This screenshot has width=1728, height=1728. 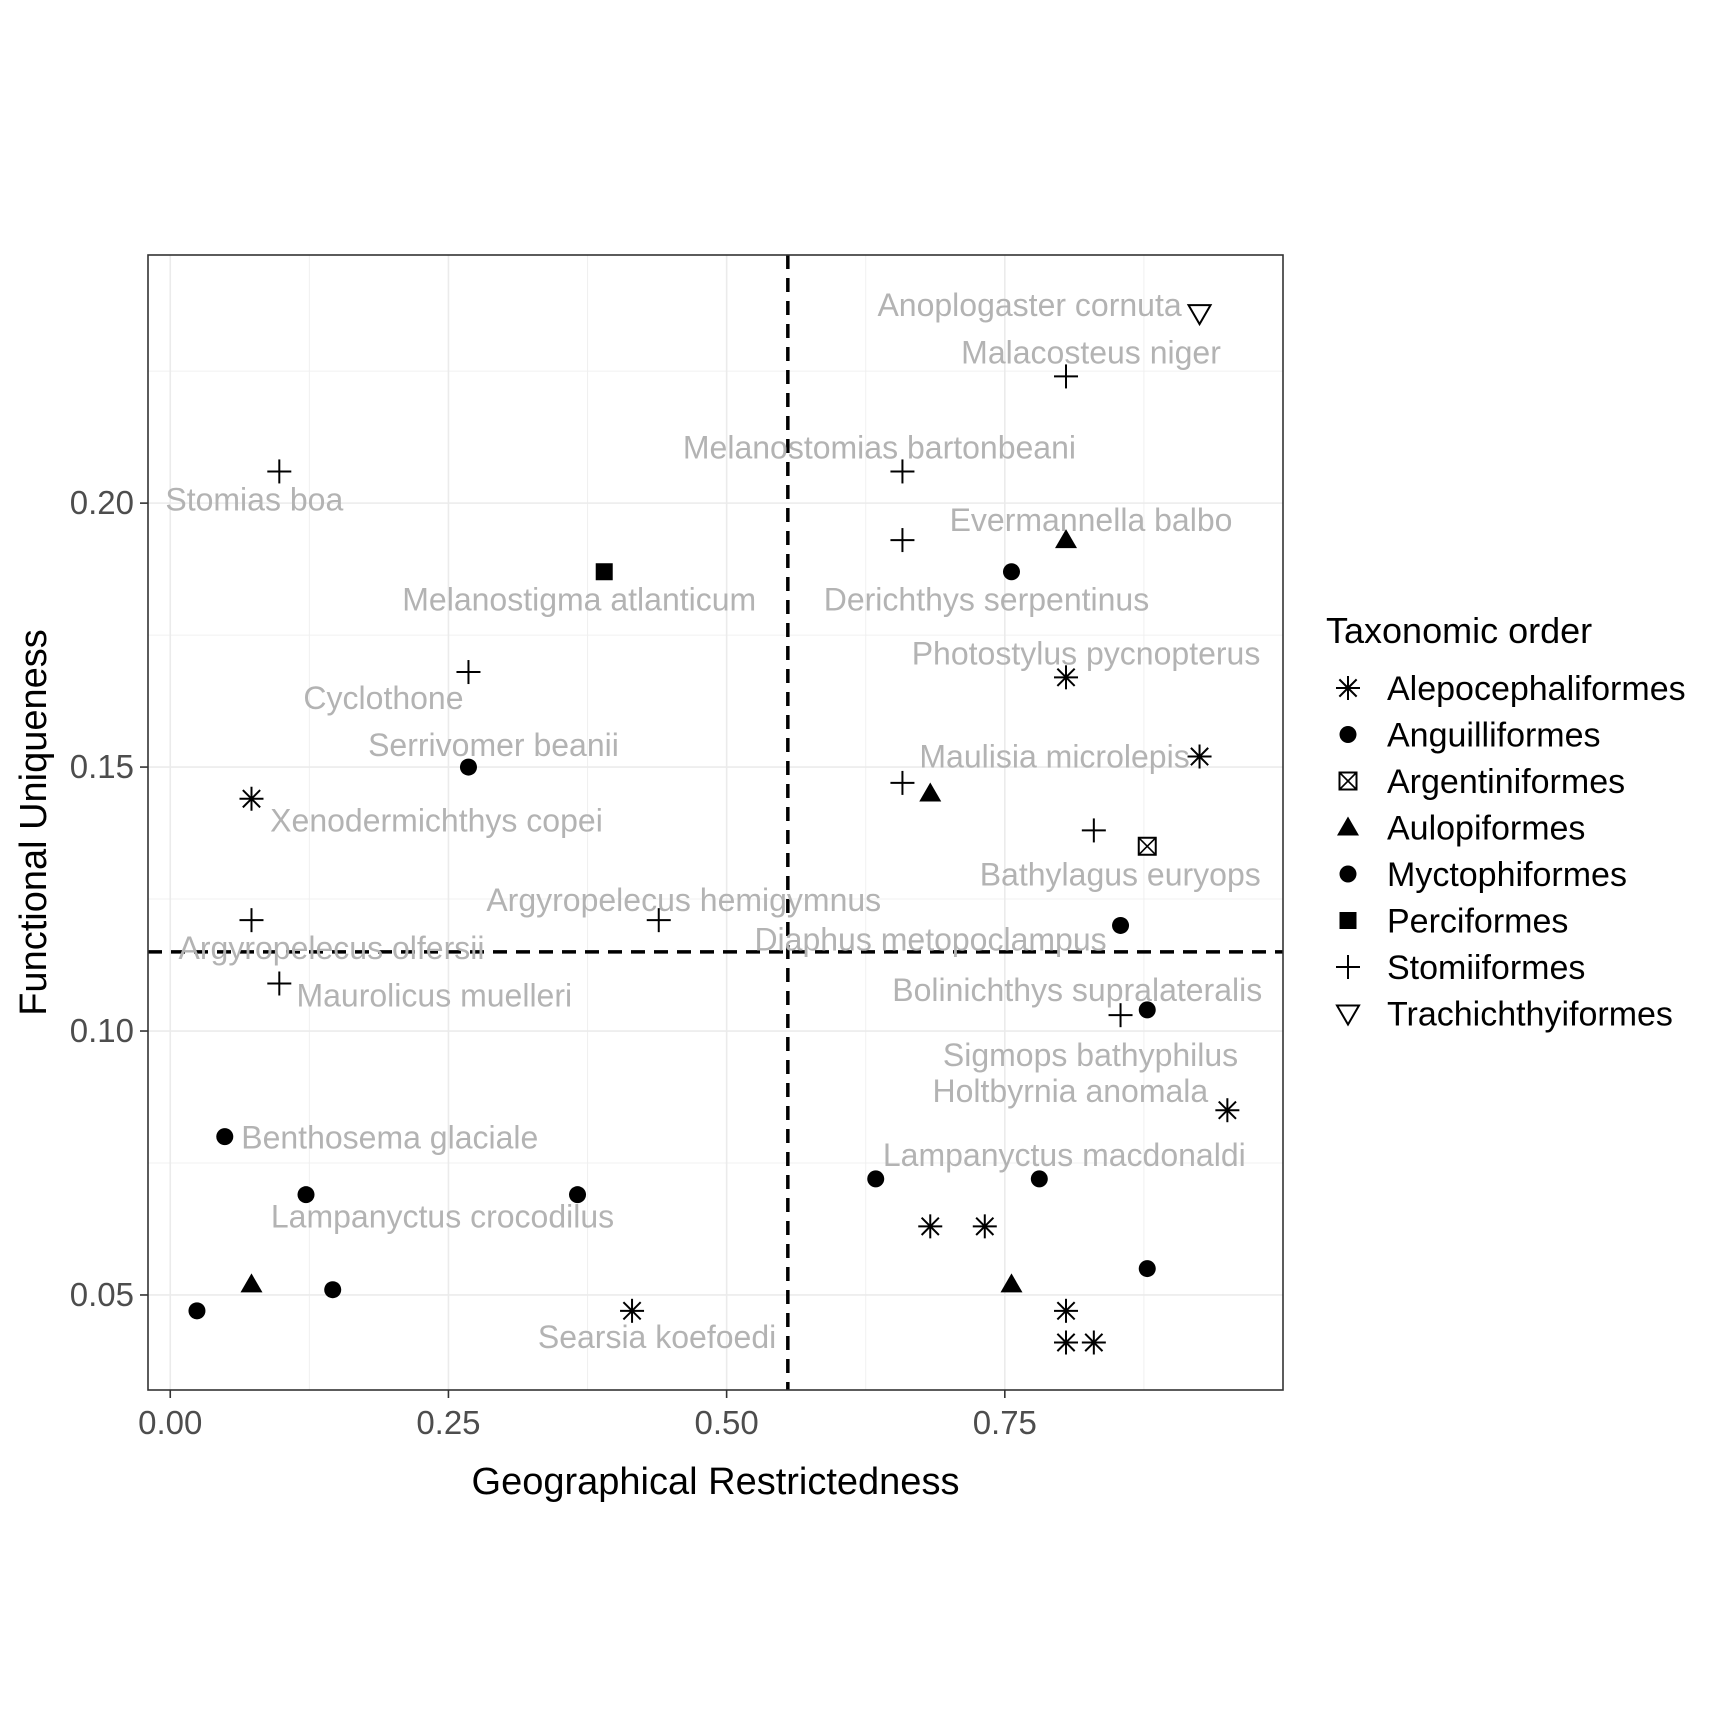 I want to click on point-label-bathylagus-euryops: Bathylagus euryops, so click(x=1120, y=874).